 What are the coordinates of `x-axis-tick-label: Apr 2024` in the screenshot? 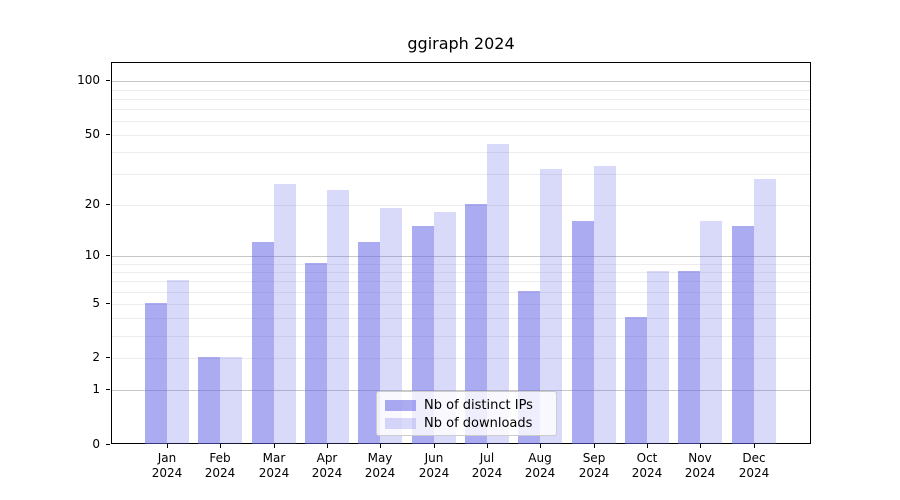 It's located at (327, 465).